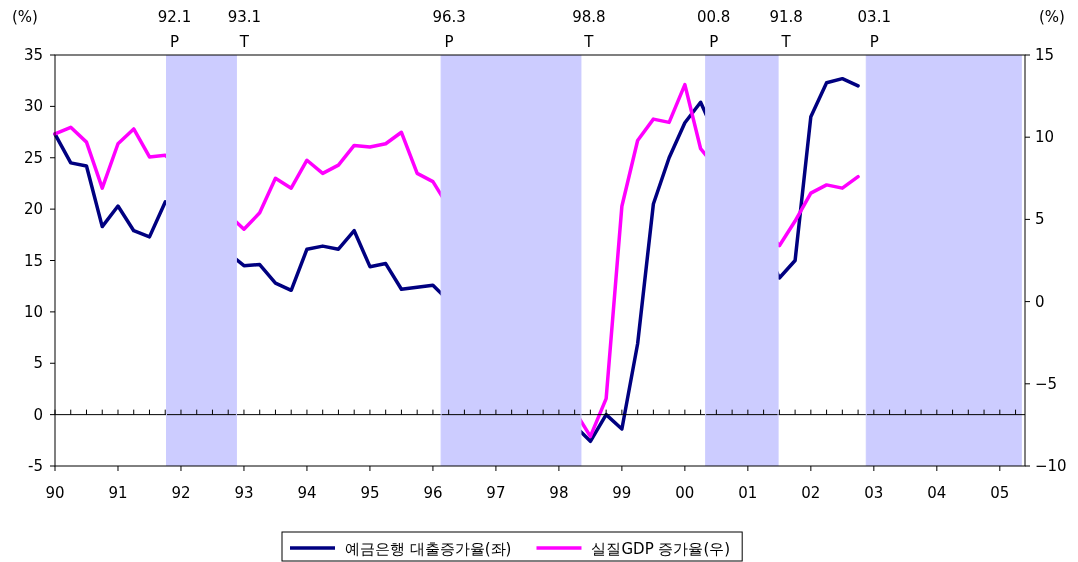 Image resolution: width=1078 pixels, height=562 pixels. What do you see at coordinates (1051, 466) in the screenshot?
I see `y2-tick-label: −10` at bounding box center [1051, 466].